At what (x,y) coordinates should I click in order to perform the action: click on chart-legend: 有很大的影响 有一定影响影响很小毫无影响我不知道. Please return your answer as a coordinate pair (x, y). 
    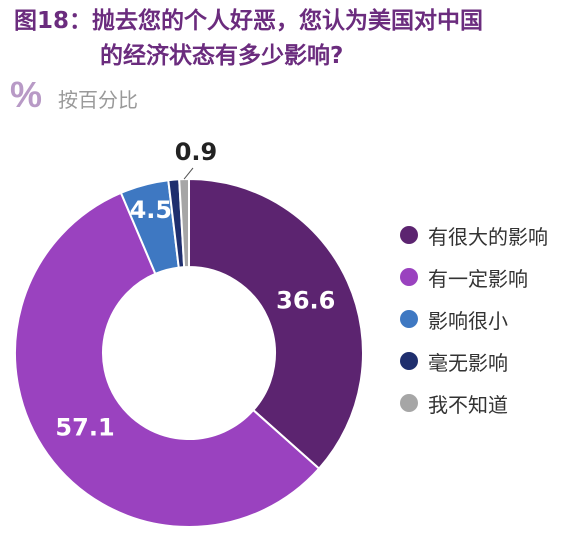
    Looking at the image, I should click on (474, 319).